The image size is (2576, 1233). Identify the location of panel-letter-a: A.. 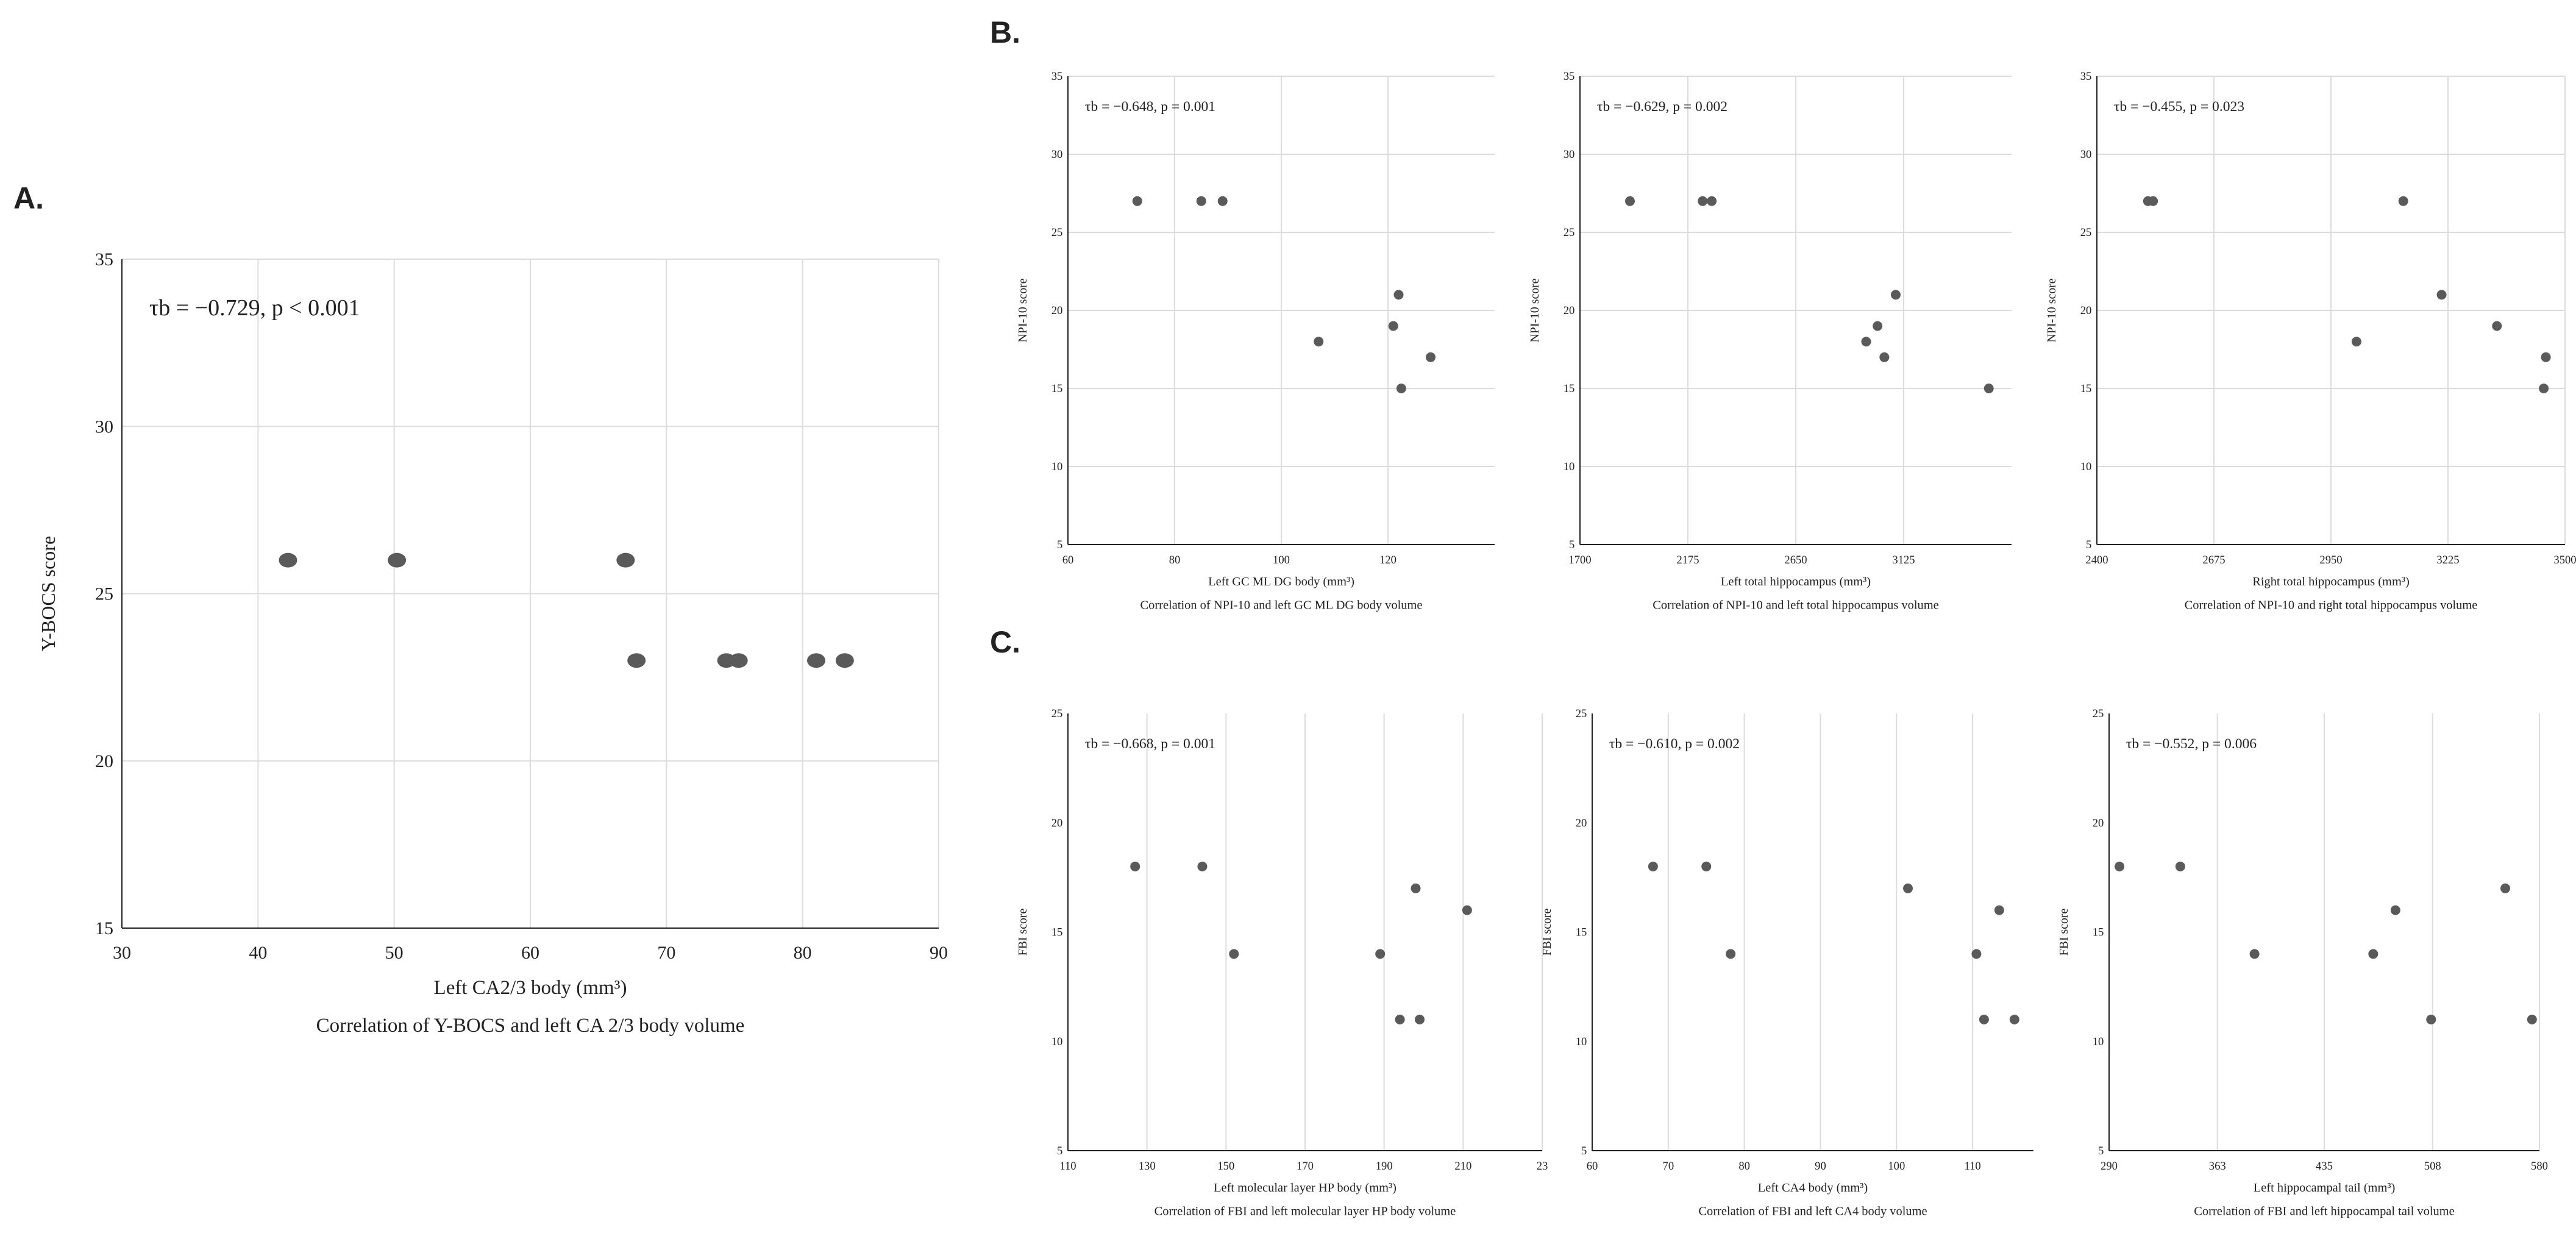
(28, 198).